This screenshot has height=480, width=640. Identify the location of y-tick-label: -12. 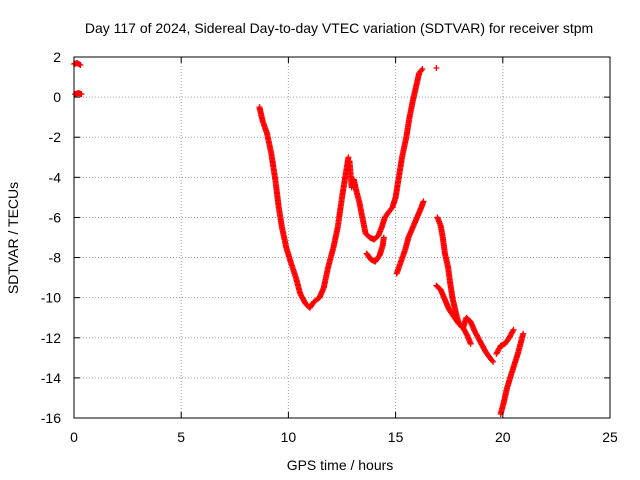
(51, 338).